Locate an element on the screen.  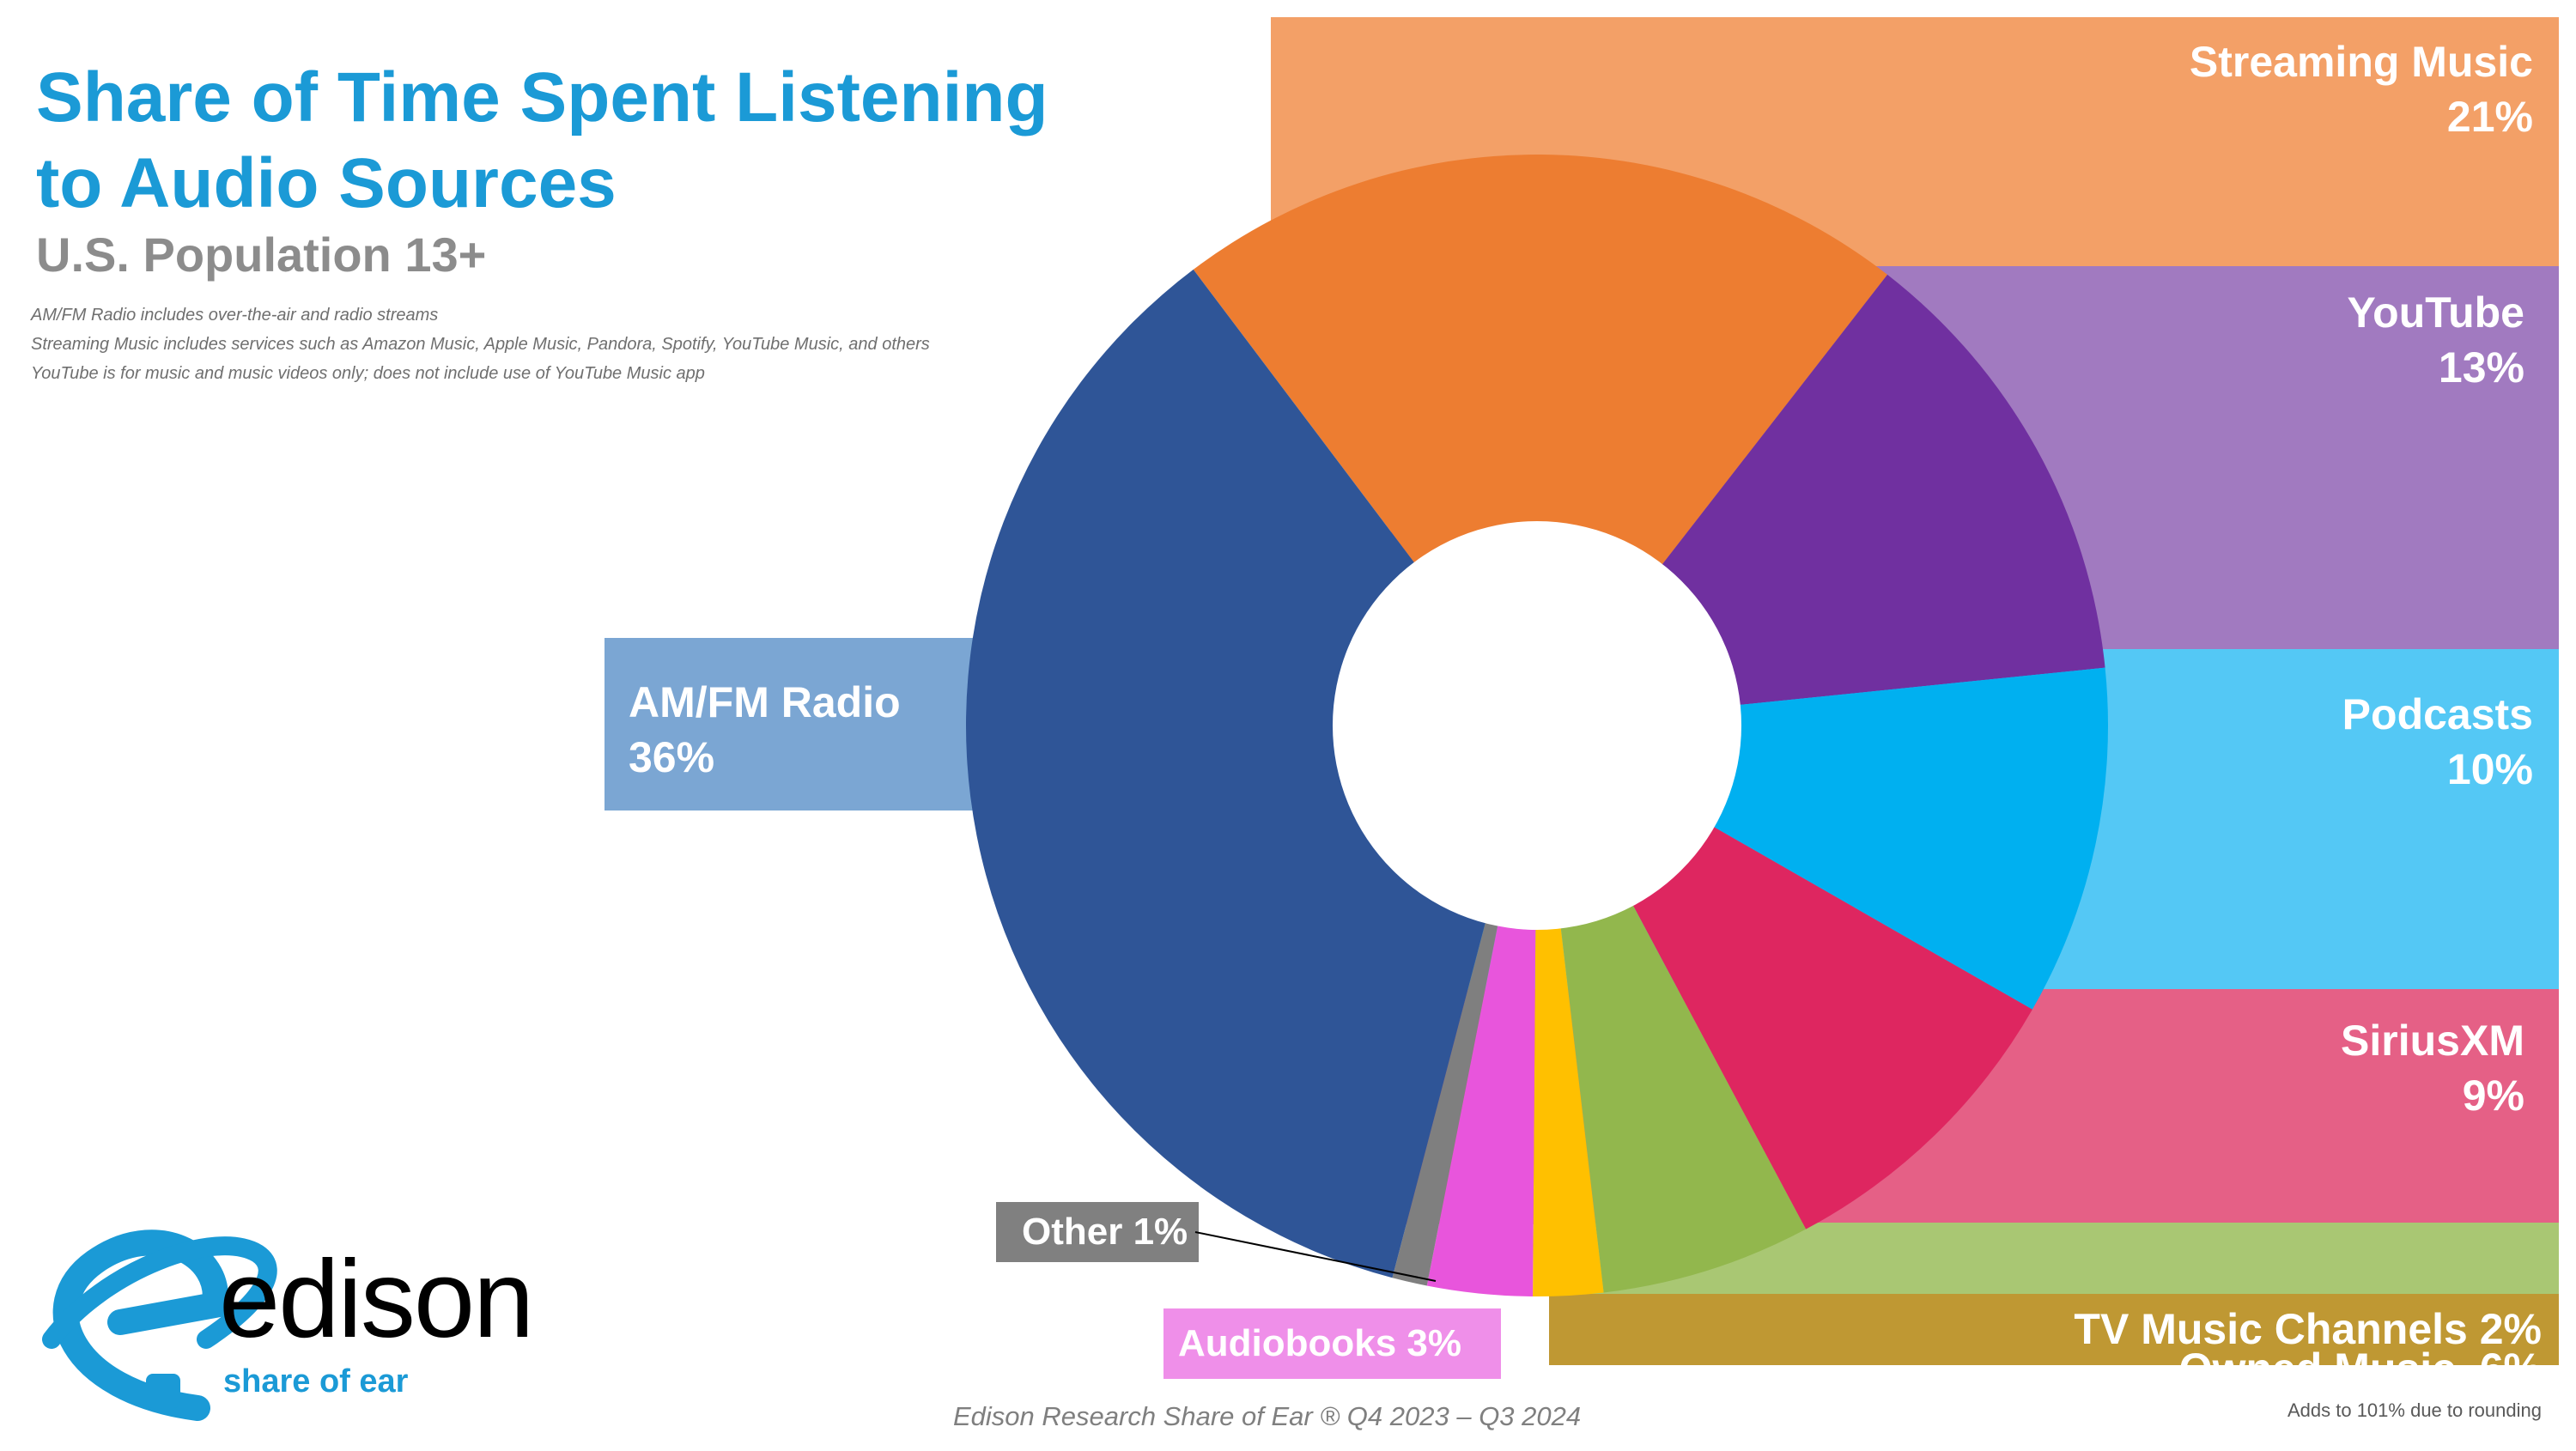
label-box-amfm is located at coordinates (809, 724).